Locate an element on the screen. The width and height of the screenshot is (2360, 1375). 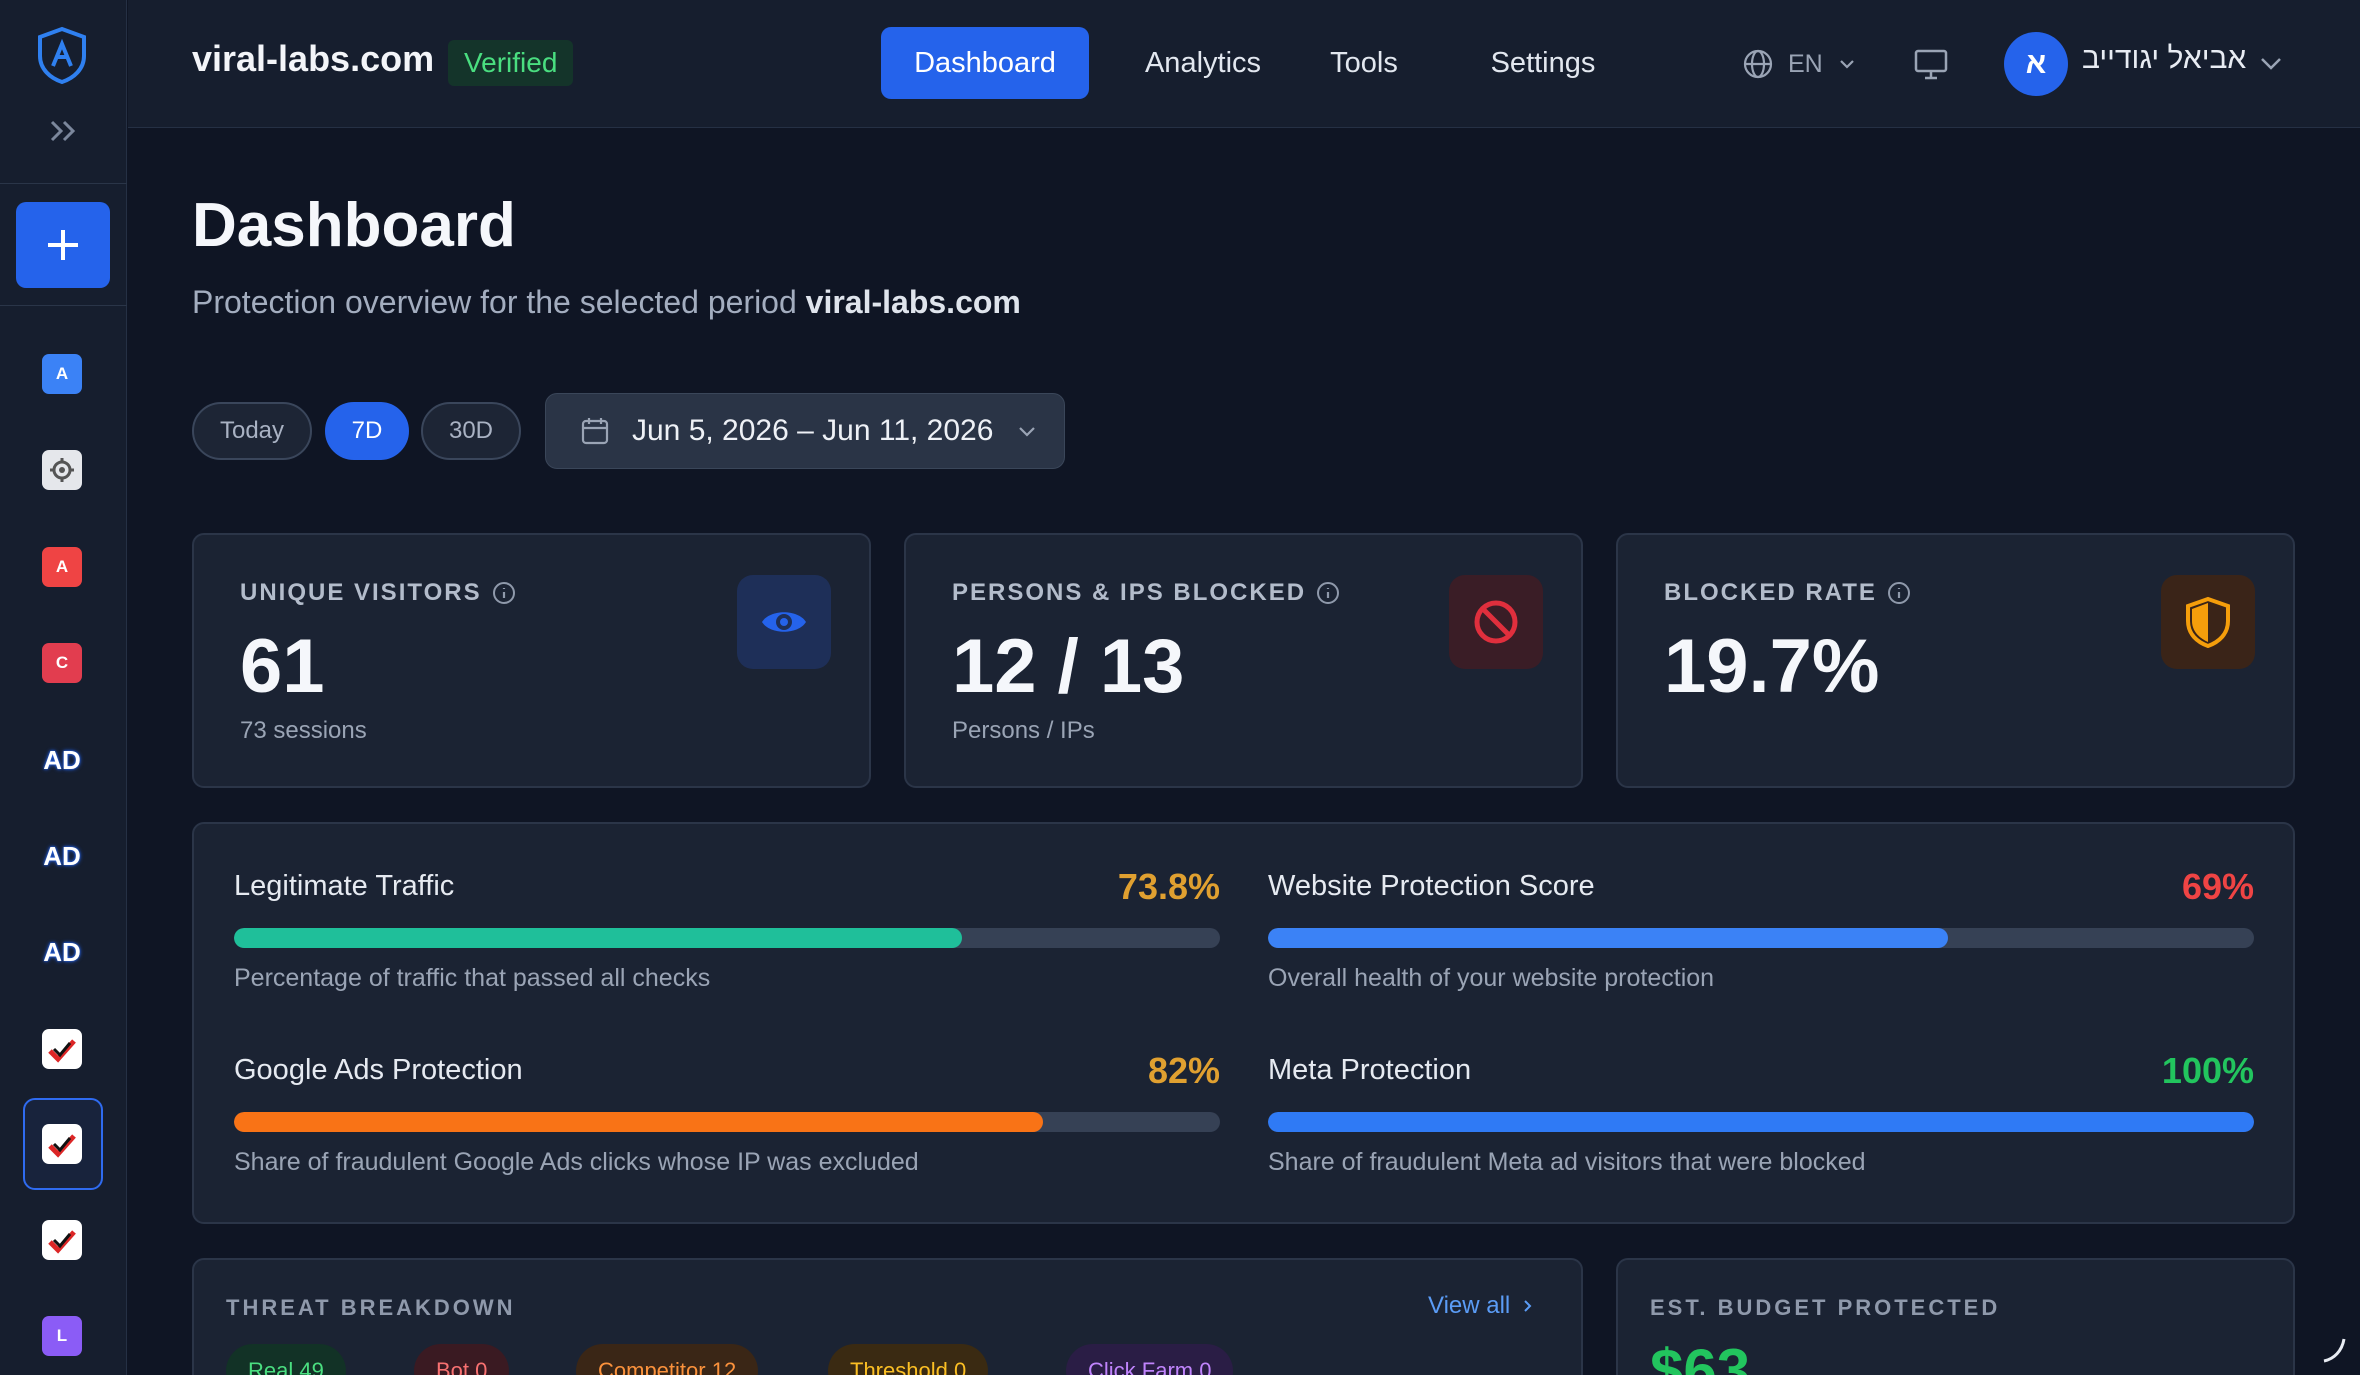
page-title: Dashboard is located at coordinates (354, 225).